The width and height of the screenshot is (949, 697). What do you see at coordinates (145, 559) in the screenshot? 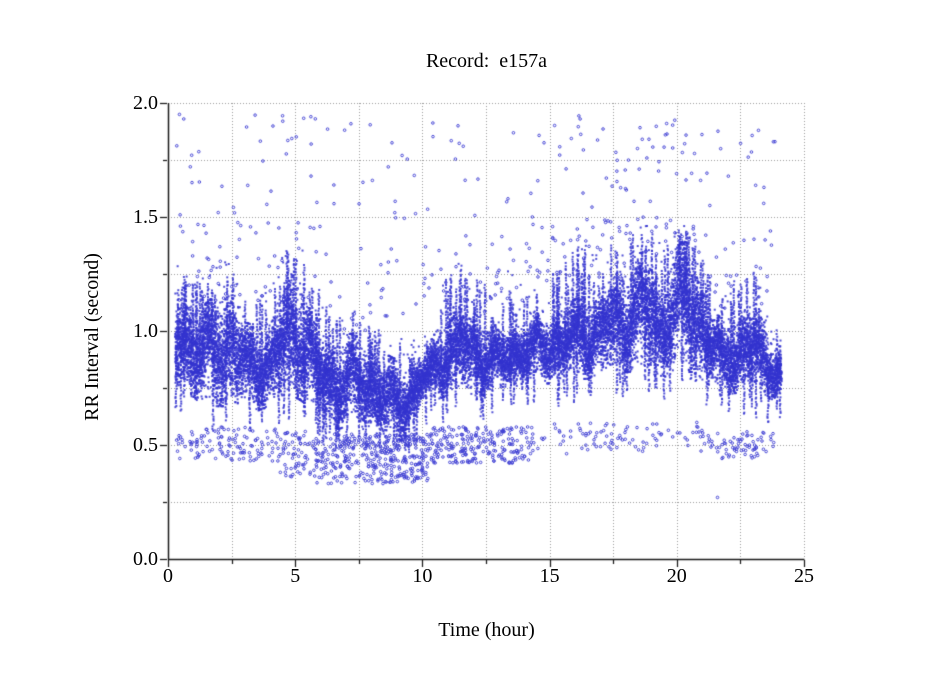
I see `y-tick-label: 0.0` at bounding box center [145, 559].